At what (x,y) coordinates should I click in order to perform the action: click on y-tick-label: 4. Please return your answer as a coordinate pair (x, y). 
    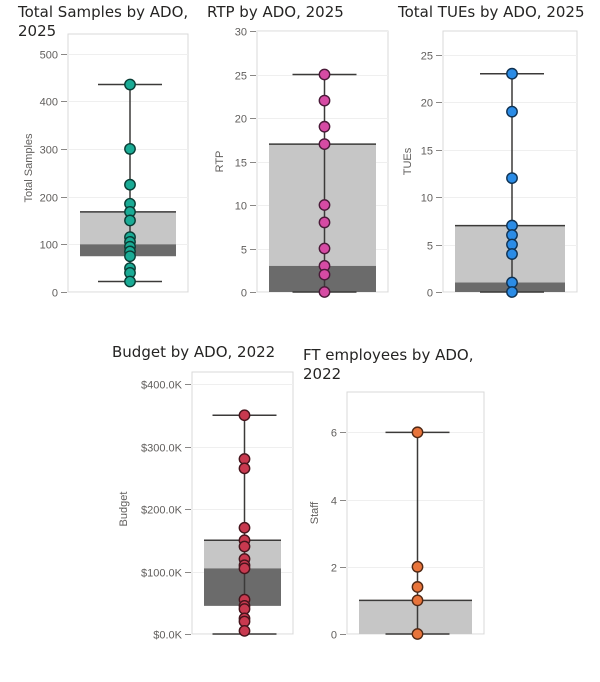
    Looking at the image, I should click on (334, 502).